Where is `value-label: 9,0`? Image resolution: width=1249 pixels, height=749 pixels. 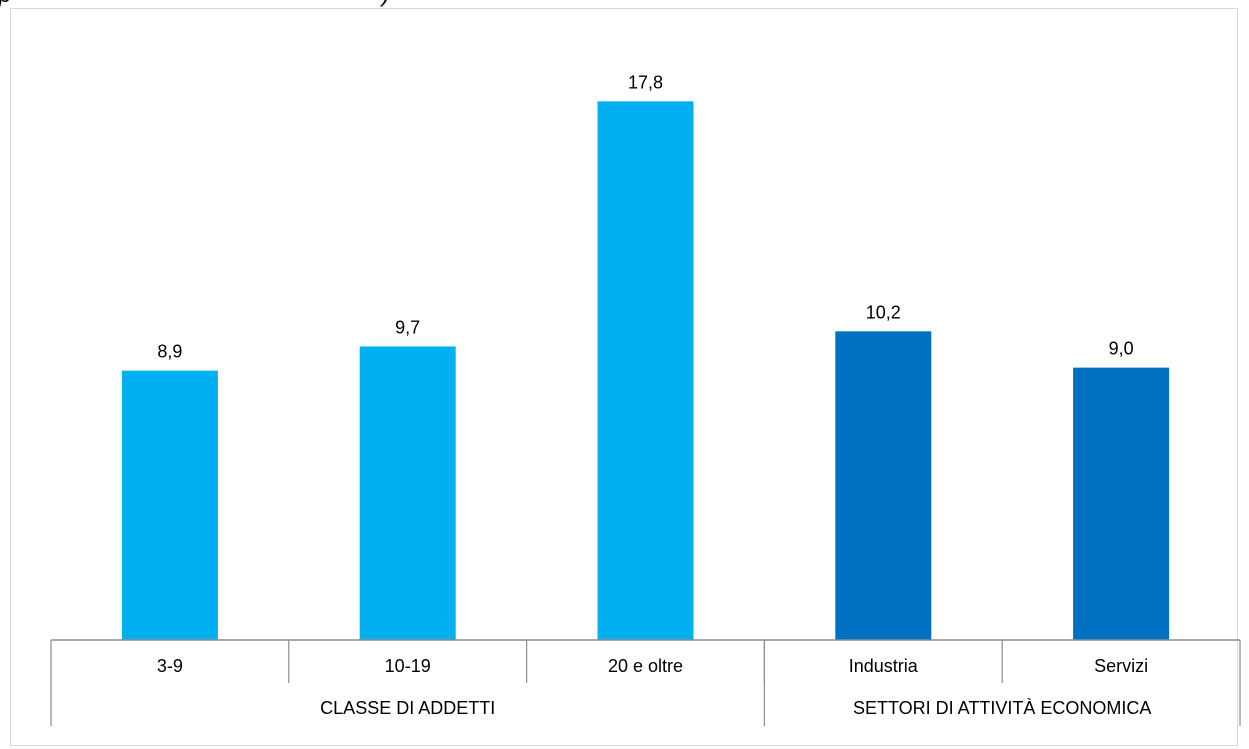 value-label: 9,0 is located at coordinates (1121, 349).